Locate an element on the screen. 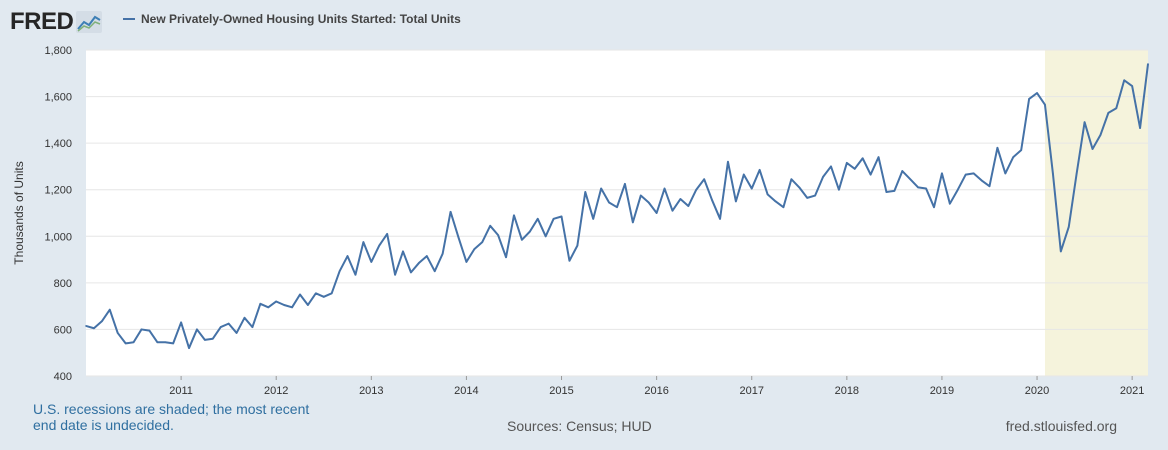  x-tick-label: 2021 is located at coordinates (1132, 391).